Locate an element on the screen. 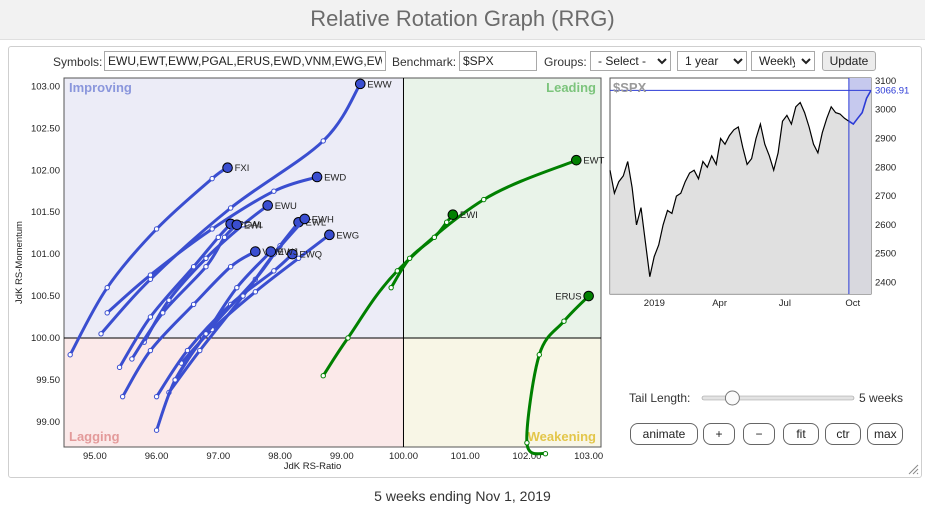 The height and width of the screenshot is (508, 925). benchmark-input is located at coordinates (498, 61).